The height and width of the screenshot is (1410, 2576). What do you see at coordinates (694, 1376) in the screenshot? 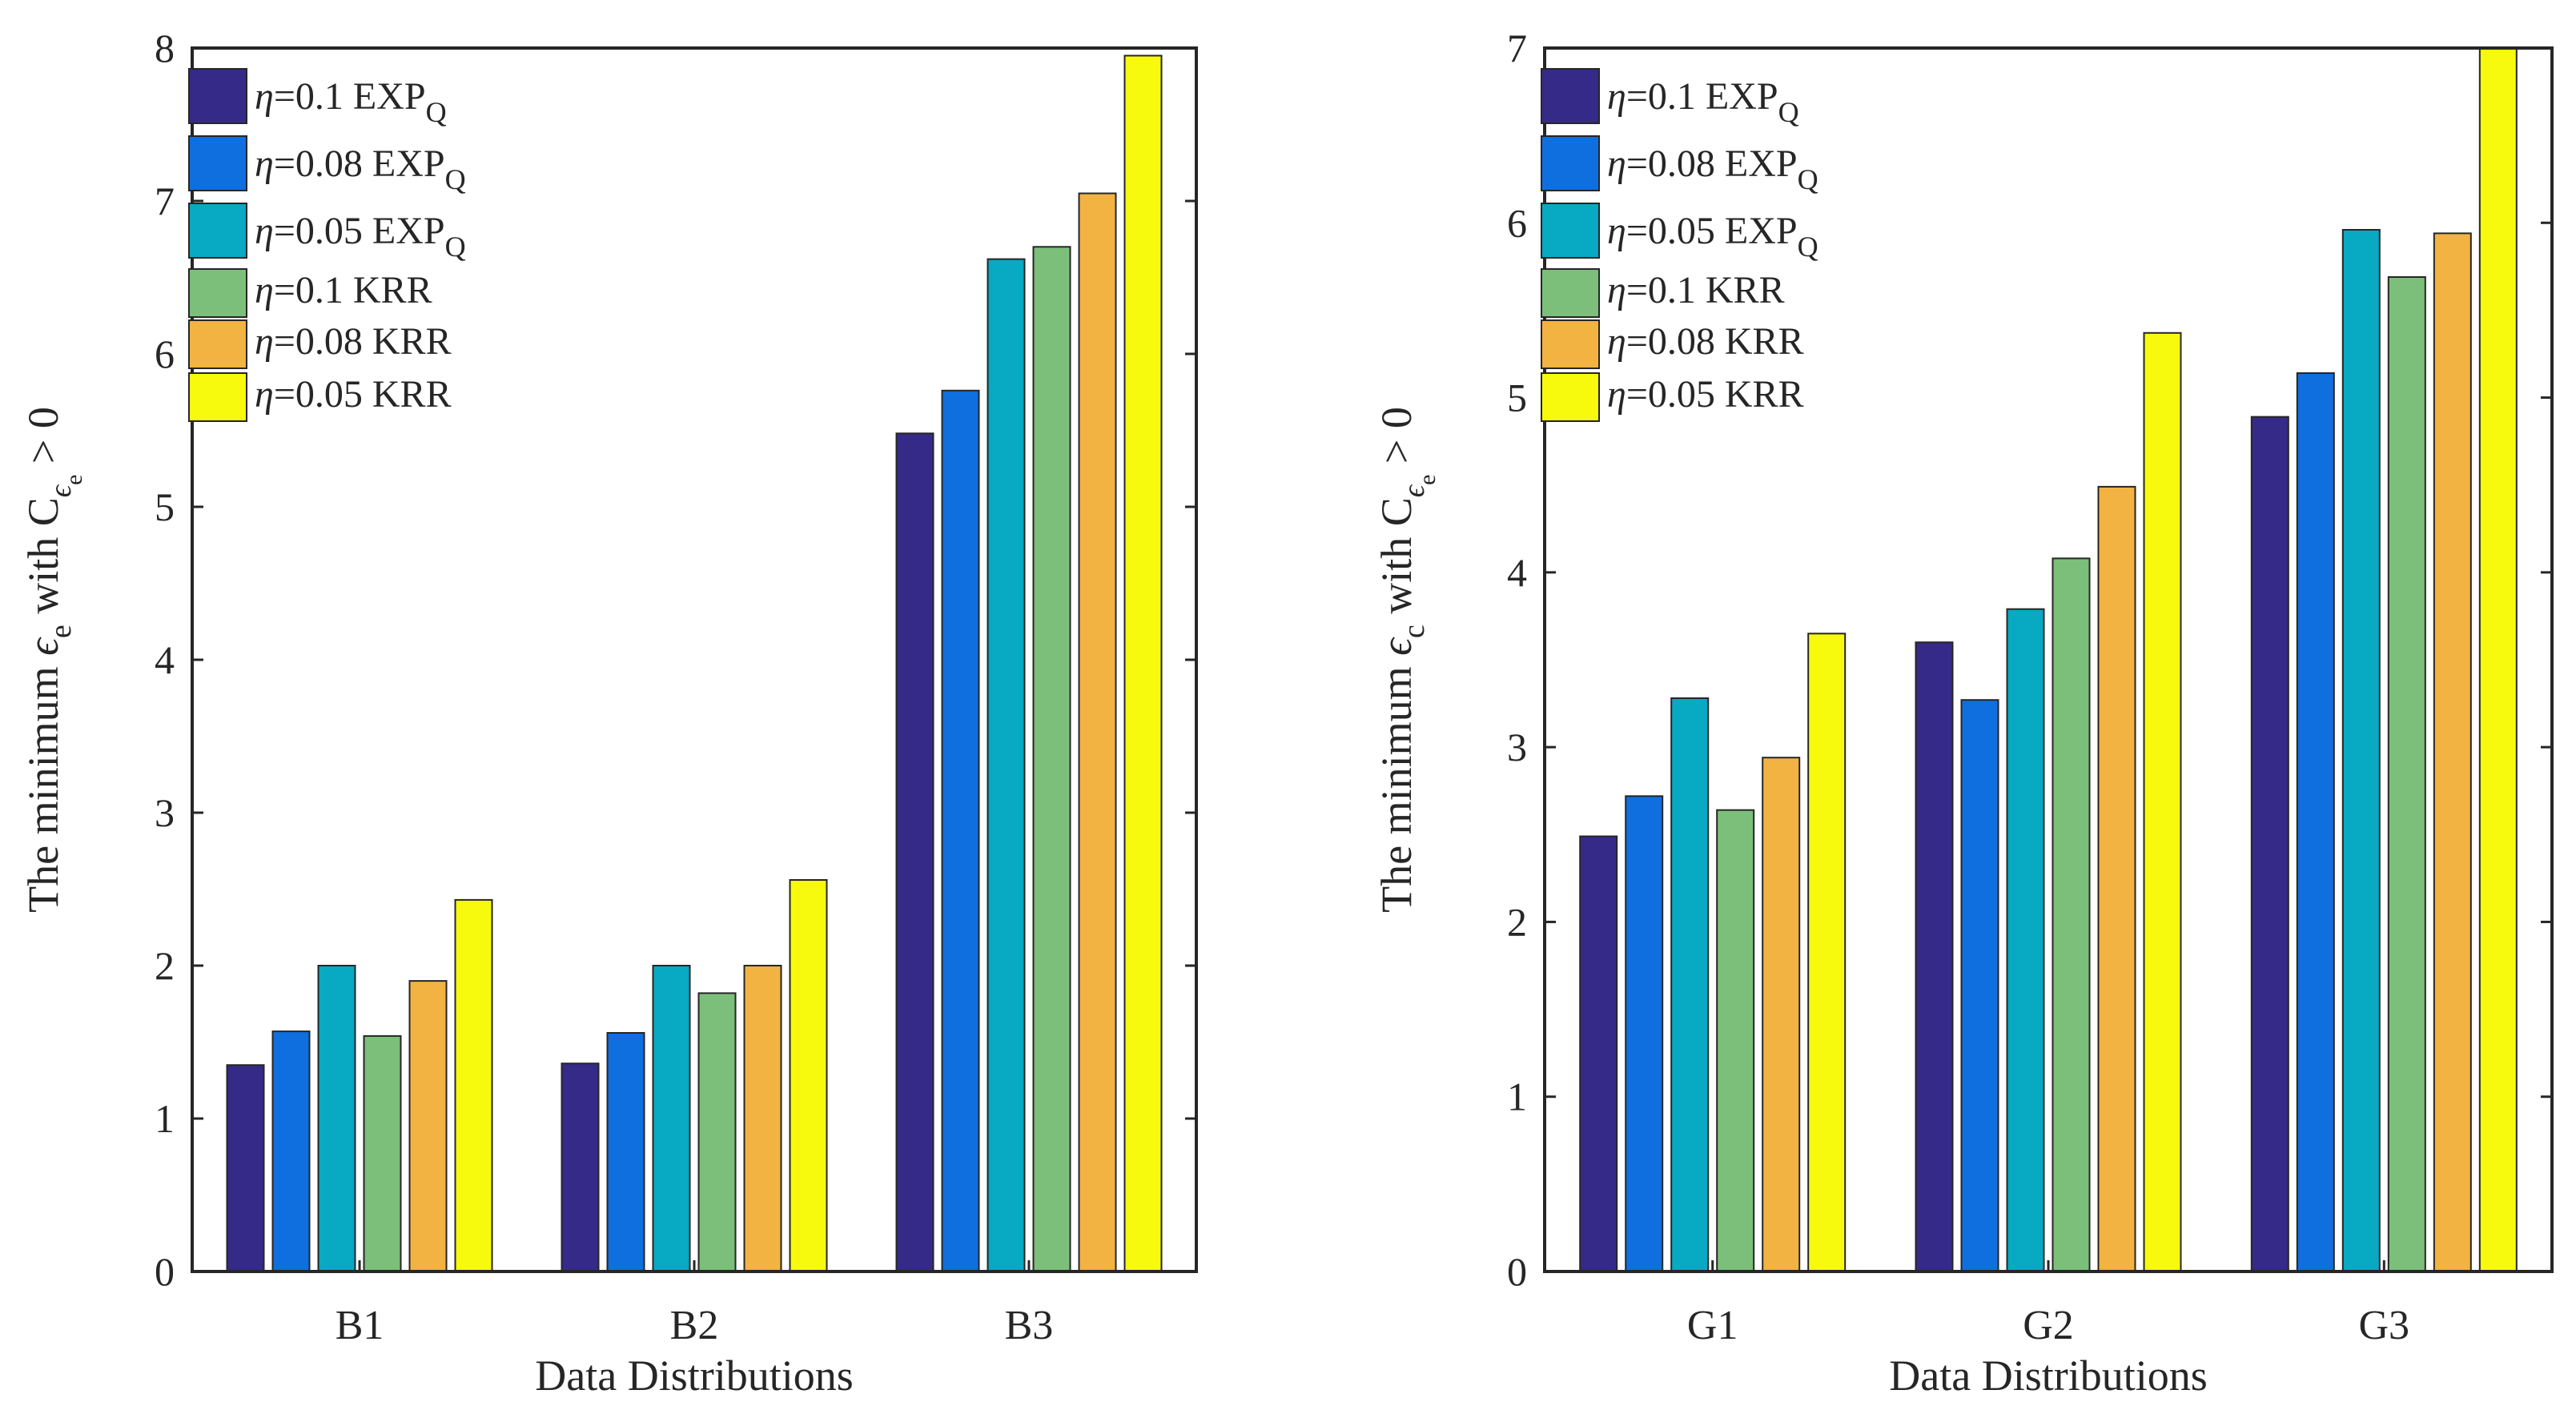
I see `x-axis-label: Data Distributions` at bounding box center [694, 1376].